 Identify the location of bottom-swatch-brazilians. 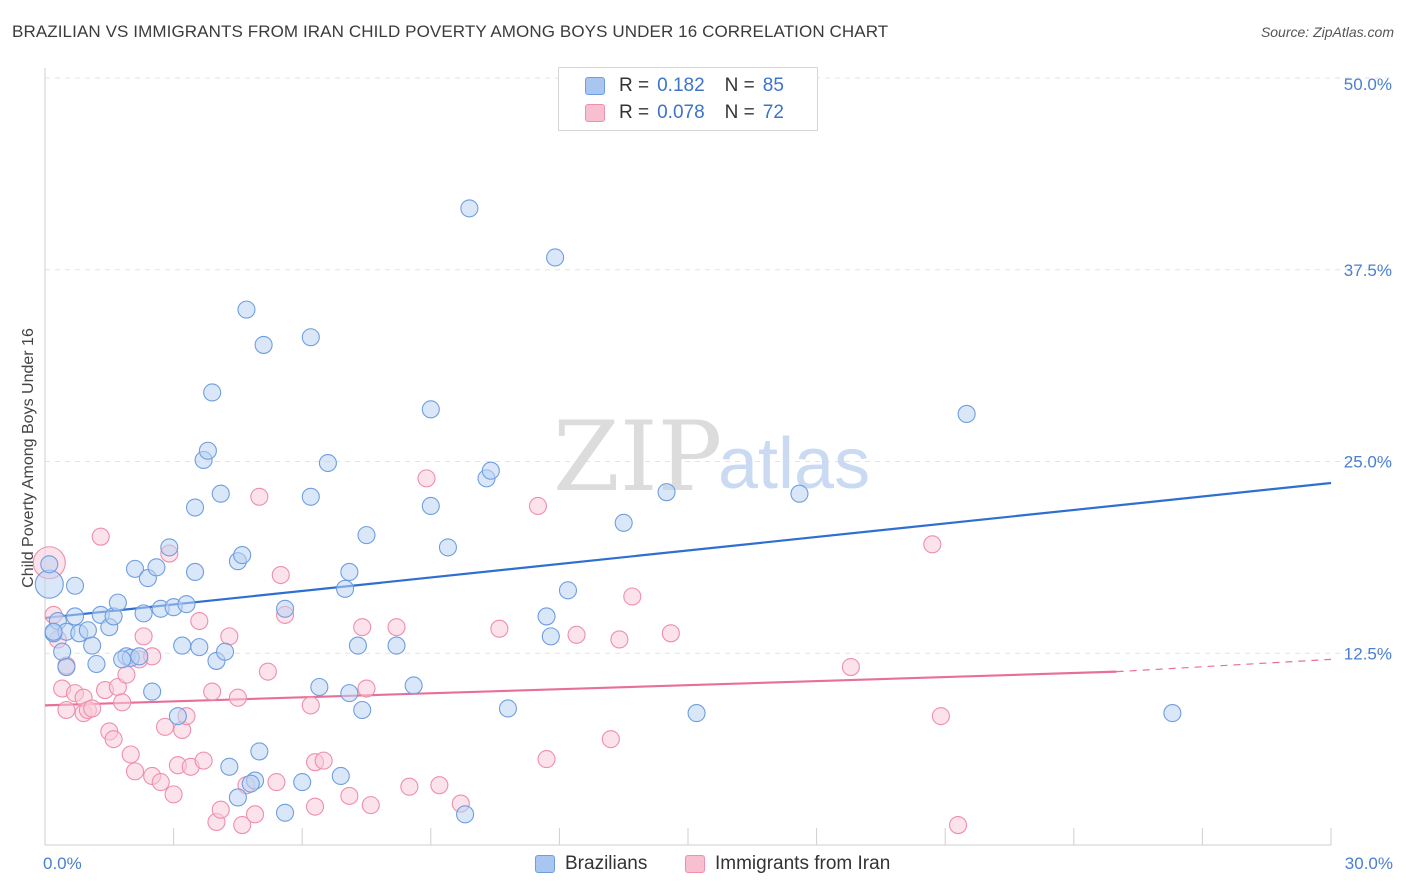
(545, 864).